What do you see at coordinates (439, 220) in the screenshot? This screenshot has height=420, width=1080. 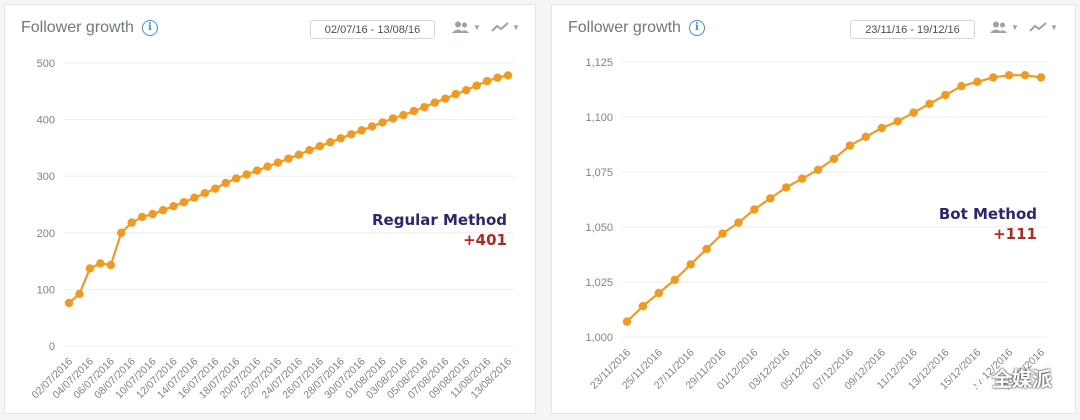 I see `method-label: Regular Method` at bounding box center [439, 220].